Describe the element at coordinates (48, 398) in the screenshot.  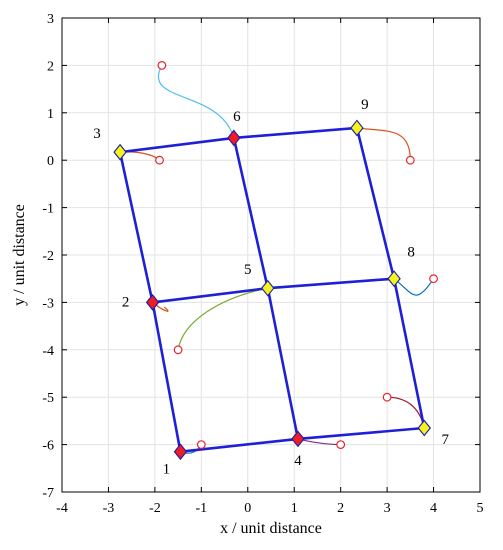
I see `y-tick-label: -5` at that location.